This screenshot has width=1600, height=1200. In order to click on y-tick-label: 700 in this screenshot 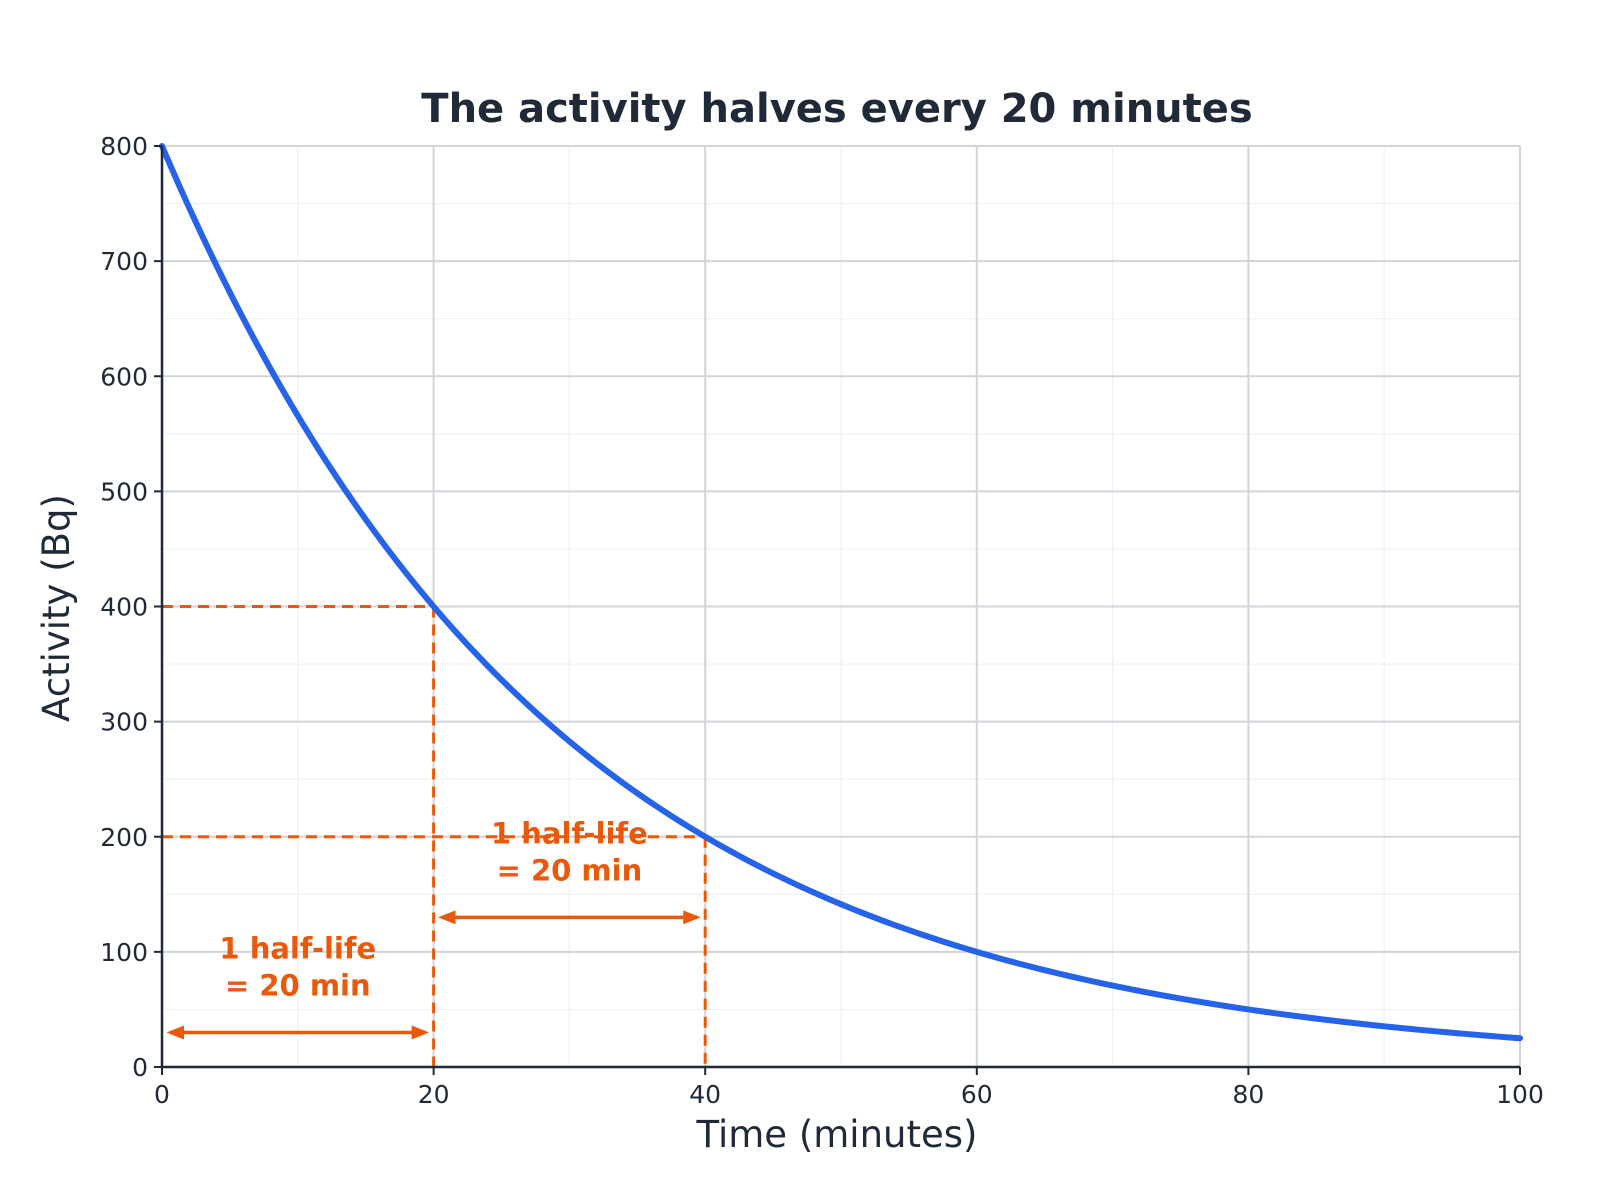, I will do `click(124, 261)`.